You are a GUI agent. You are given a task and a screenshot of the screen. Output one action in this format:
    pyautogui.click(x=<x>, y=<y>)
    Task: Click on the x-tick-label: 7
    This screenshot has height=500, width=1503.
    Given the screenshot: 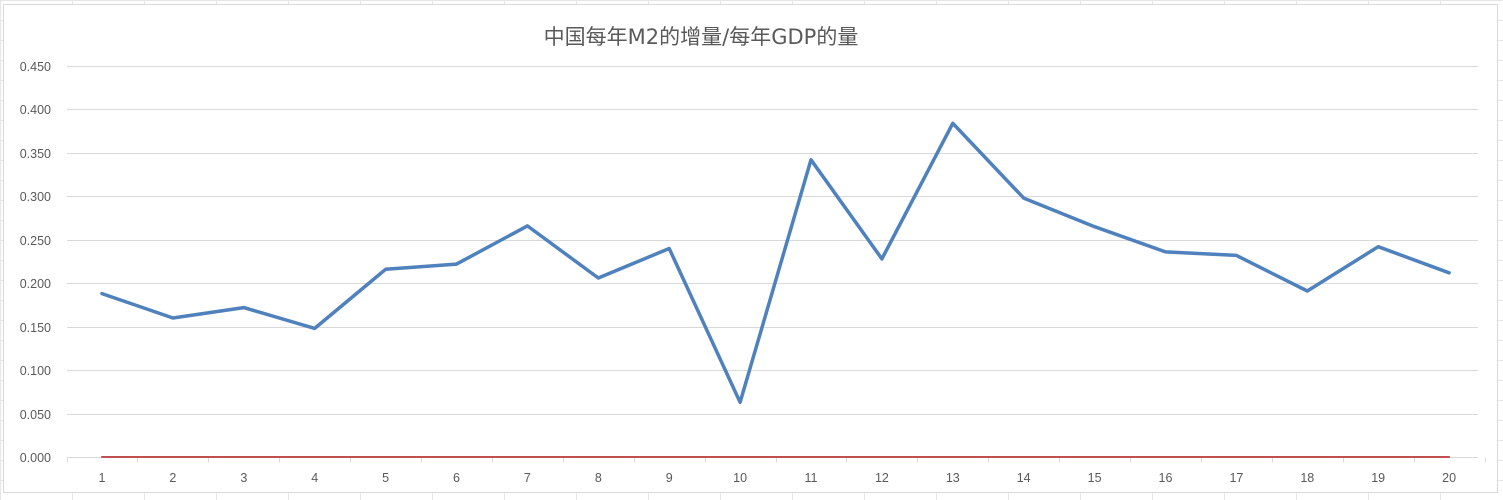 What is the action you would take?
    pyautogui.click(x=527, y=478)
    